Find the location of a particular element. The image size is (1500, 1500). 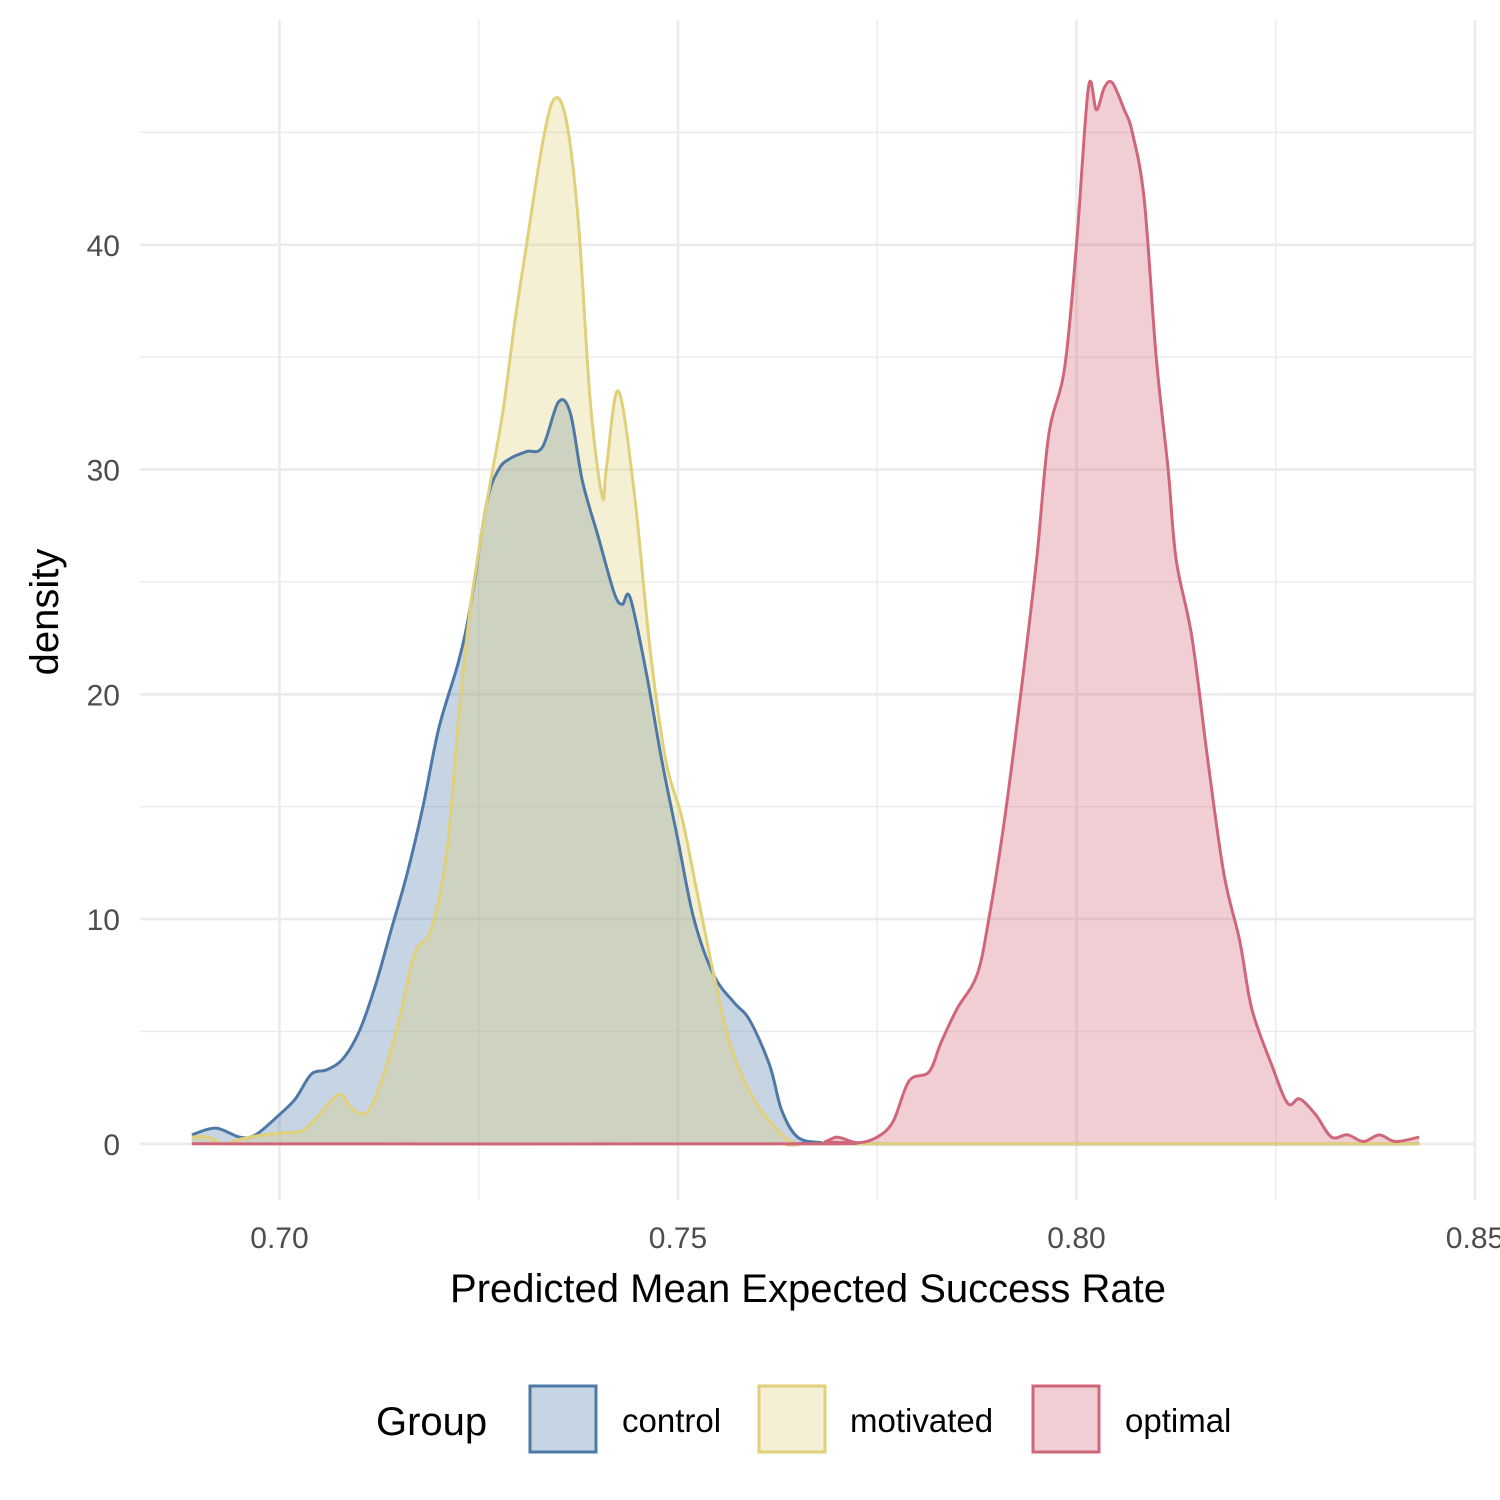

legend: Group control motivated optimal is located at coordinates (803, 1419).